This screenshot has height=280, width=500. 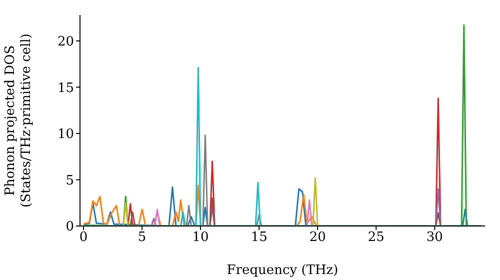 What do you see at coordinates (65, 88) in the screenshot?
I see `y-tick-label: 15` at bounding box center [65, 88].